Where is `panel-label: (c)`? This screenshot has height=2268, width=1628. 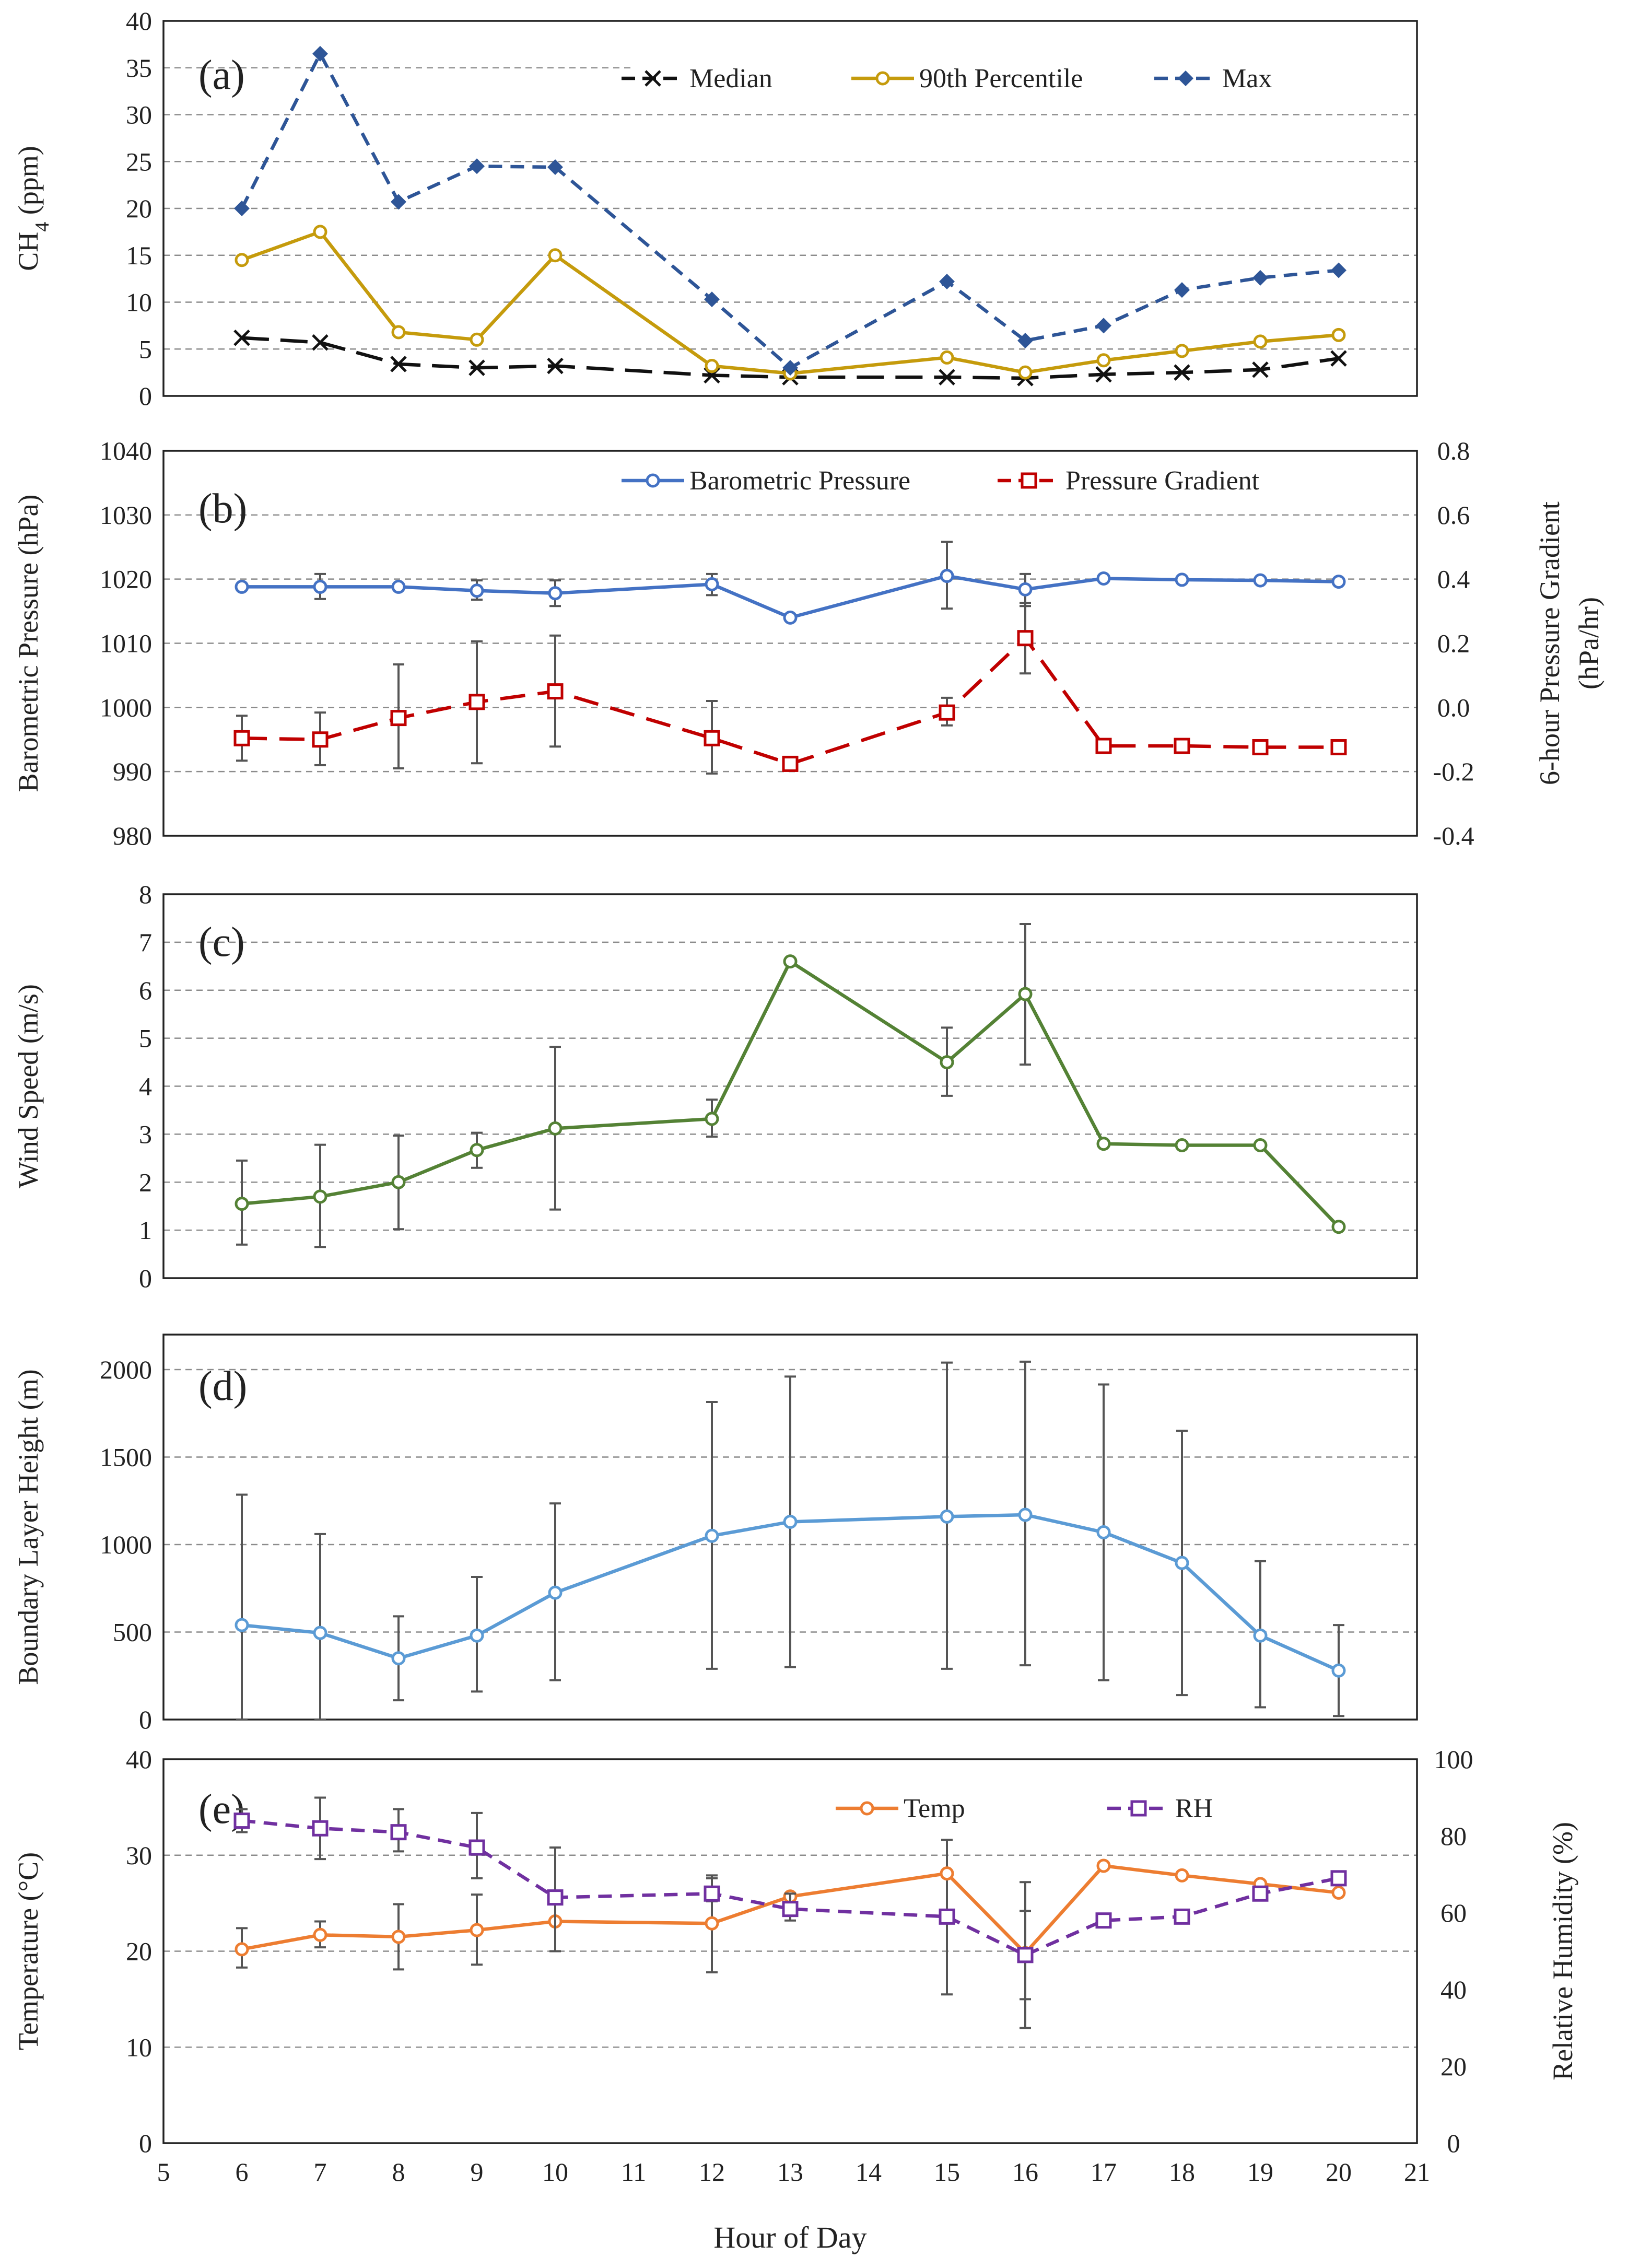 panel-label: (c) is located at coordinates (221, 942).